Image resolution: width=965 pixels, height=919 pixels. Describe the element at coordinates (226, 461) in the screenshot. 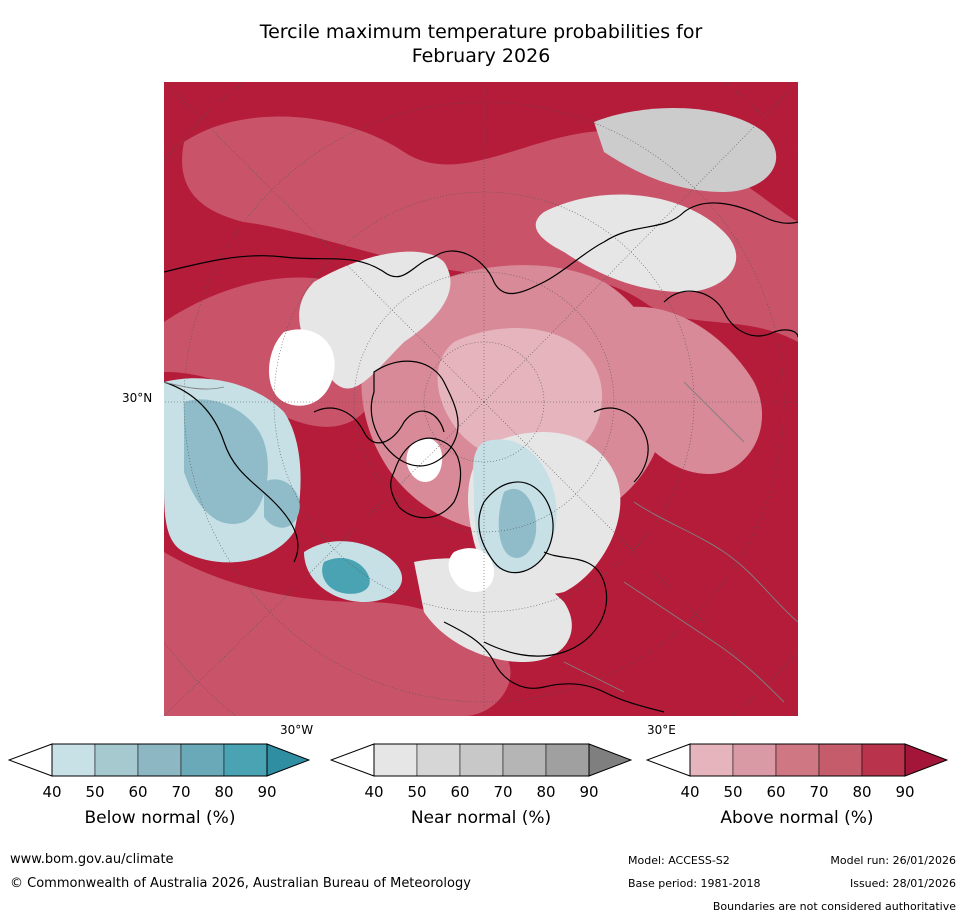

I see `region-below-normal-north-america-mid` at that location.